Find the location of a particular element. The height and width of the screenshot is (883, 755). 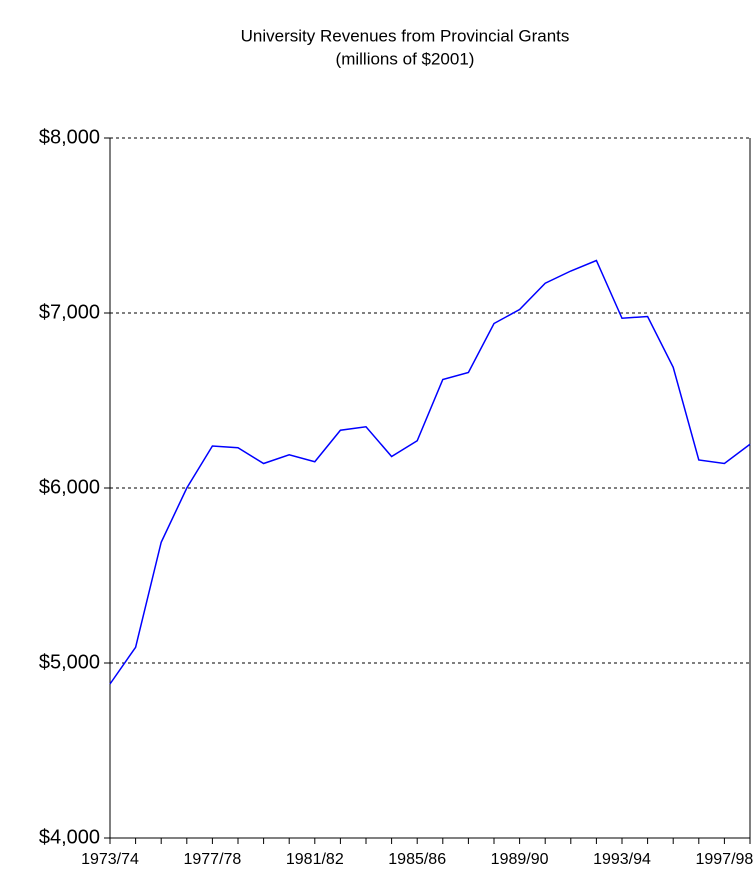

x-tick-label: 1973/74 is located at coordinates (110, 859).